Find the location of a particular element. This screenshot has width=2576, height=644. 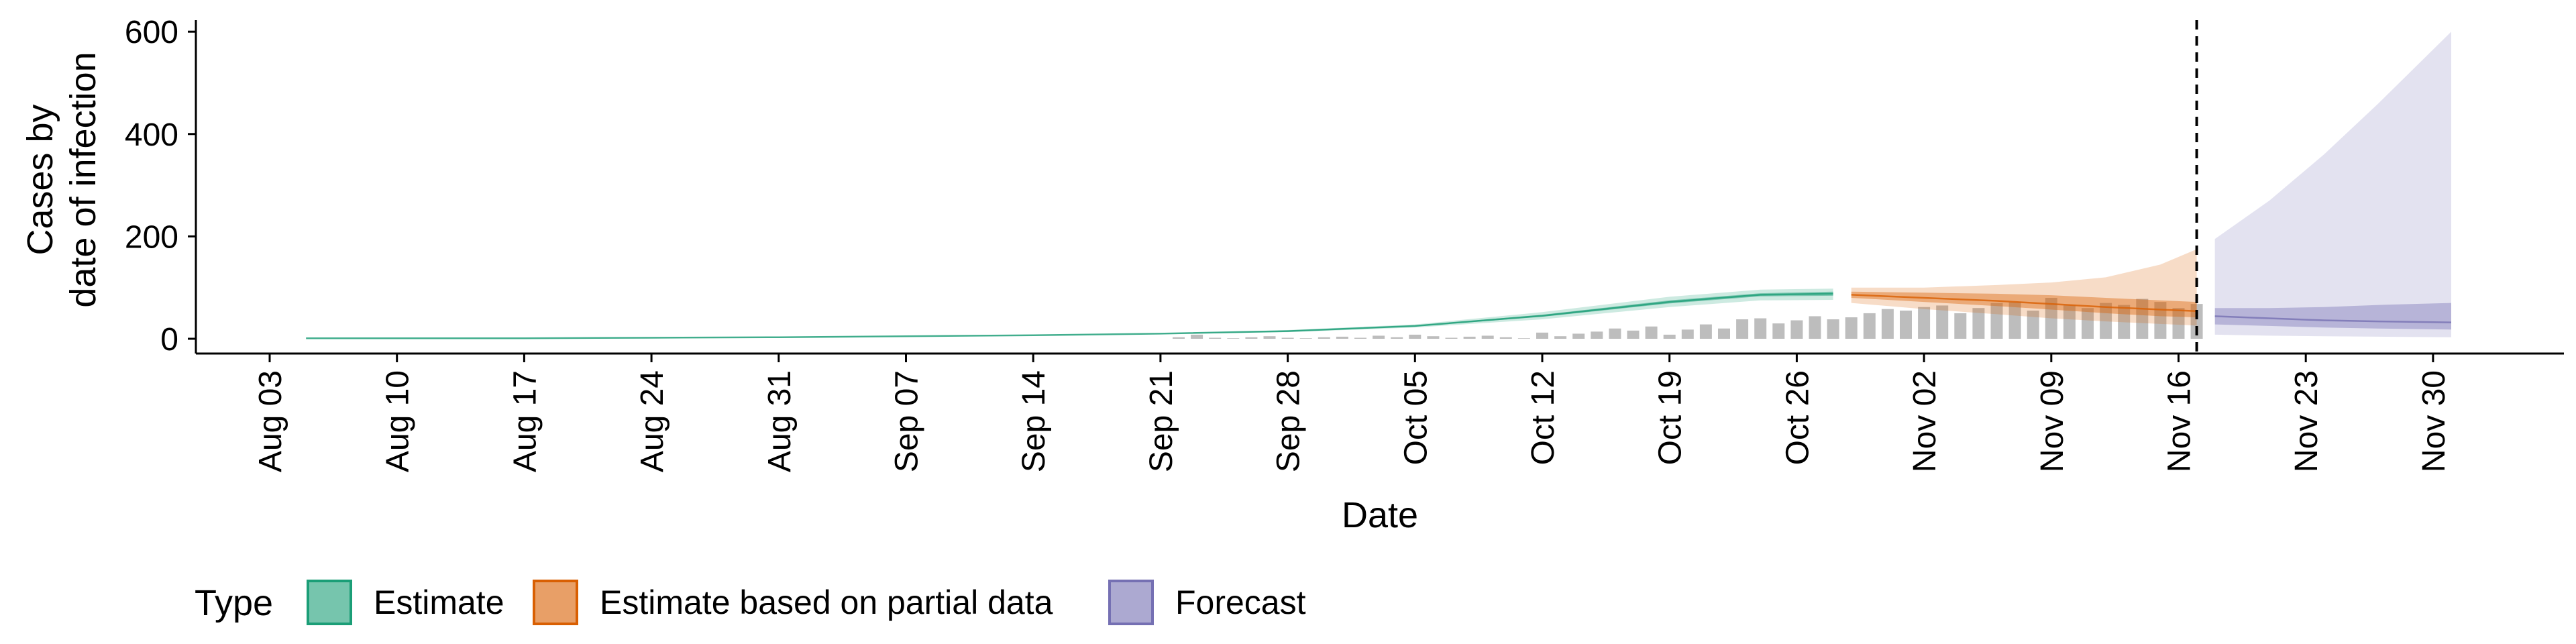

legend-title: Type is located at coordinates (234, 603).